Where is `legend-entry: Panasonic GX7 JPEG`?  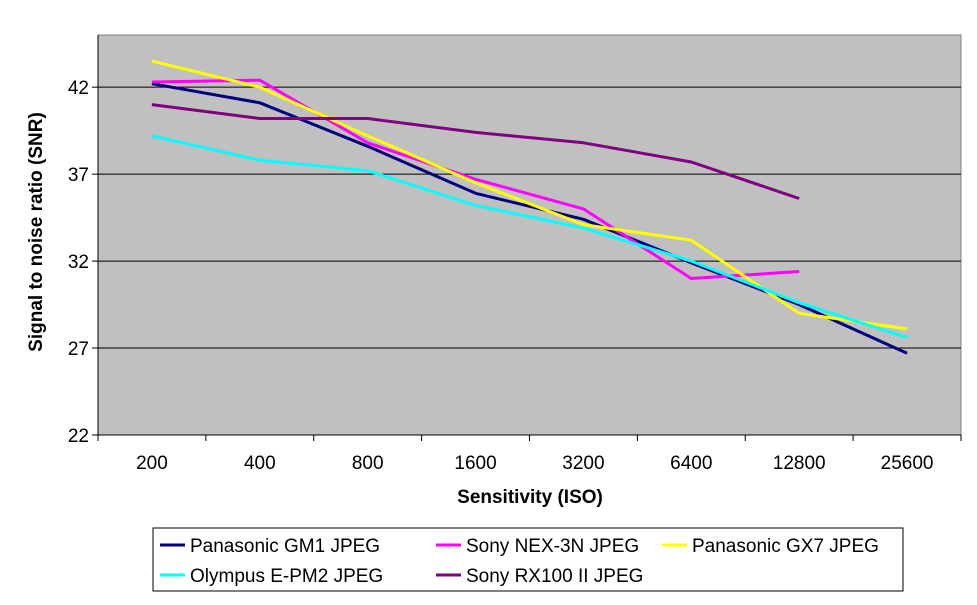
legend-entry: Panasonic GX7 JPEG is located at coordinates (785, 546).